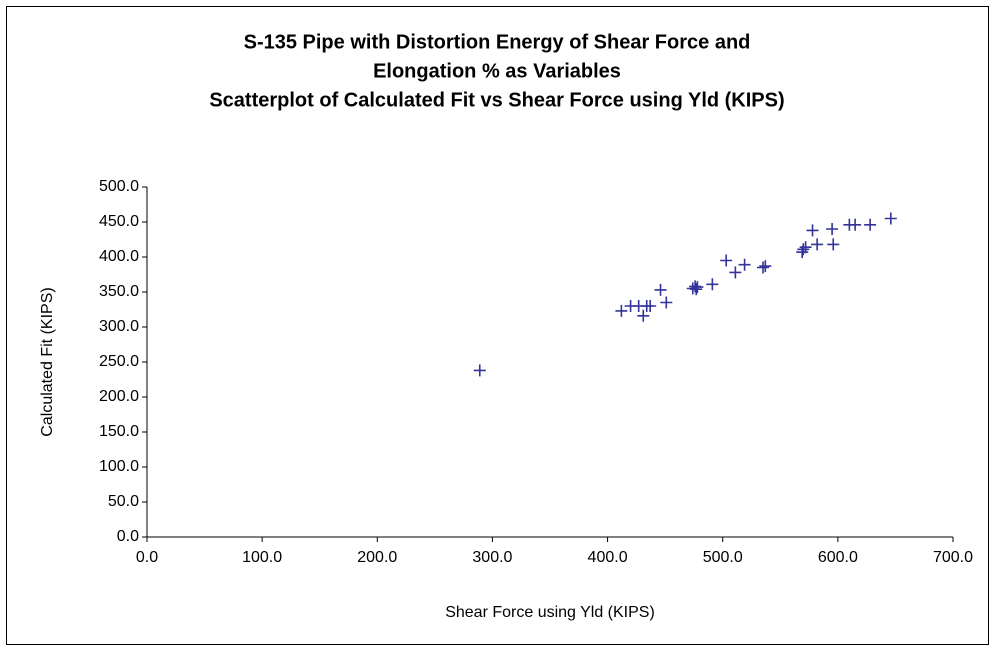 The image size is (995, 651). I want to click on y-tick-label: 50.0, so click(123, 501).